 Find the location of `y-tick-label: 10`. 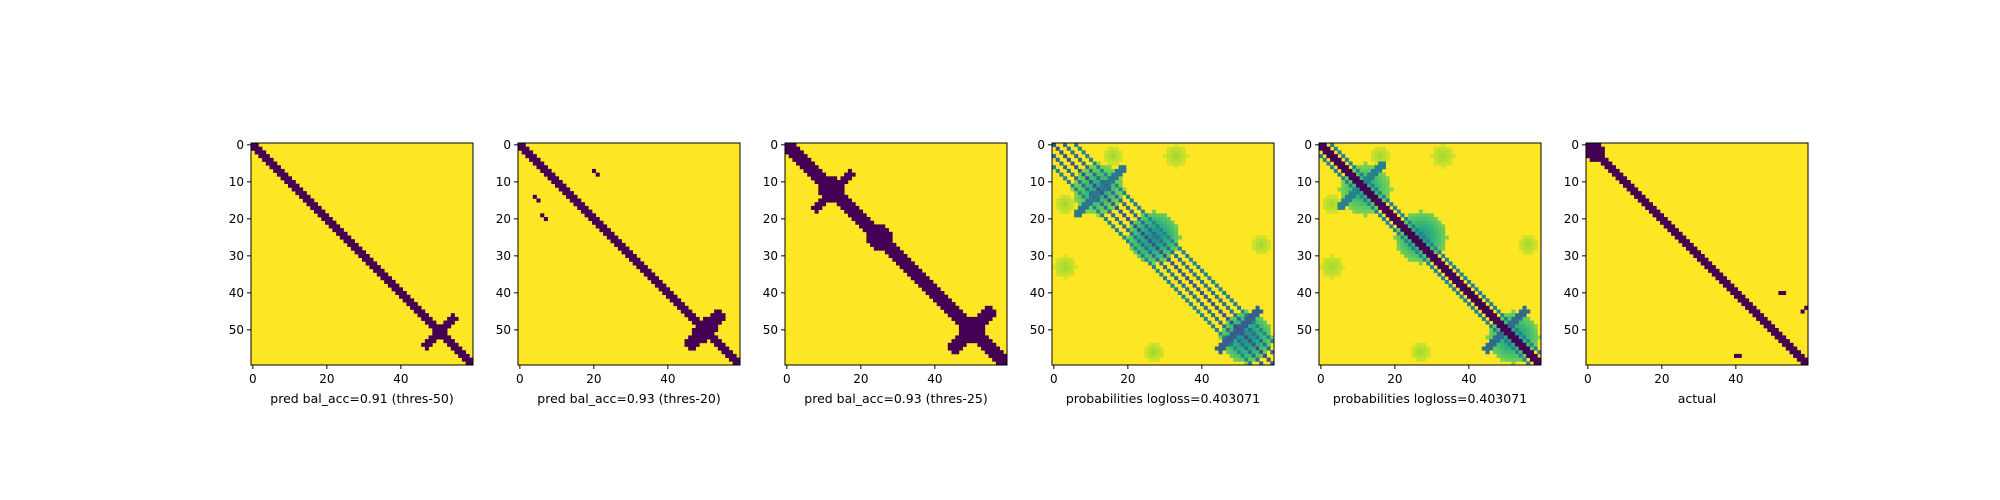

y-tick-label: 10 is located at coordinates (1037, 182).